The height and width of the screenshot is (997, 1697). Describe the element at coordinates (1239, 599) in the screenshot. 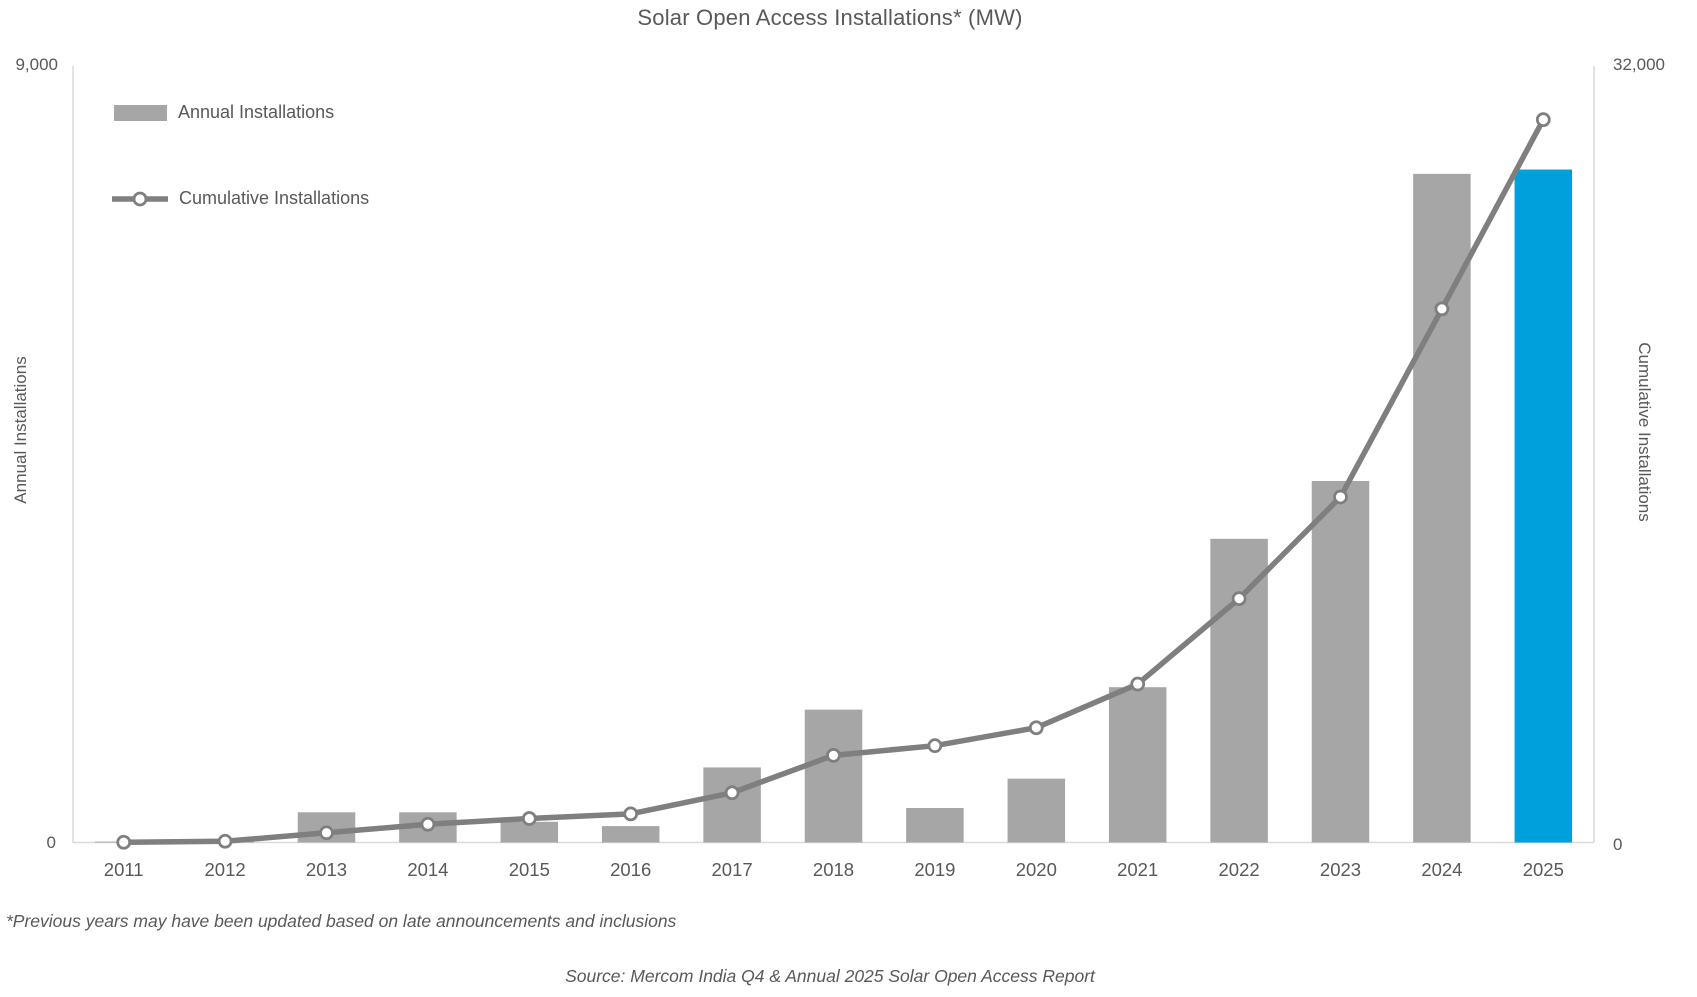

I see `marker-2022` at that location.